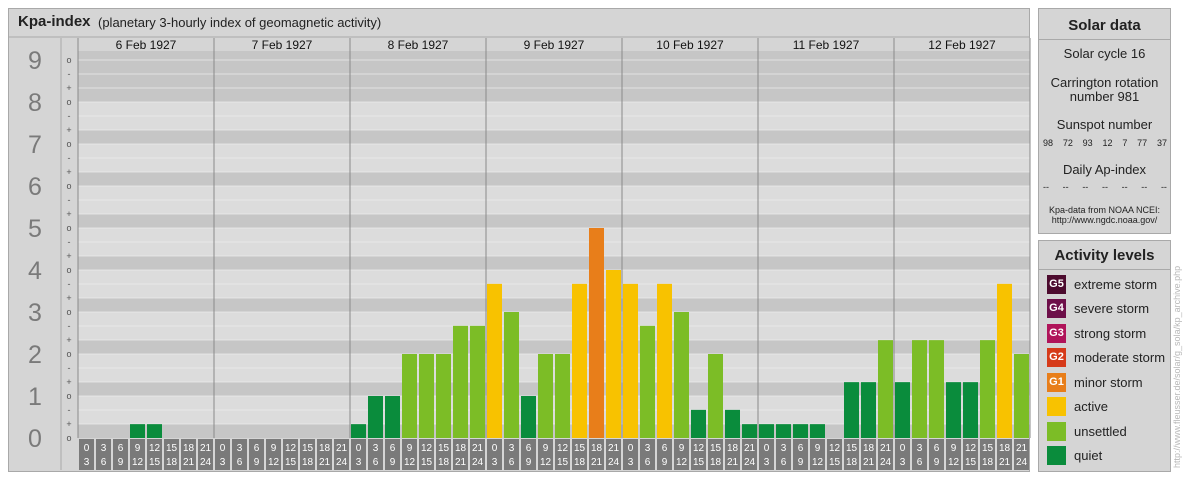  I want to click on level-label: severe storm, so click(1112, 308).